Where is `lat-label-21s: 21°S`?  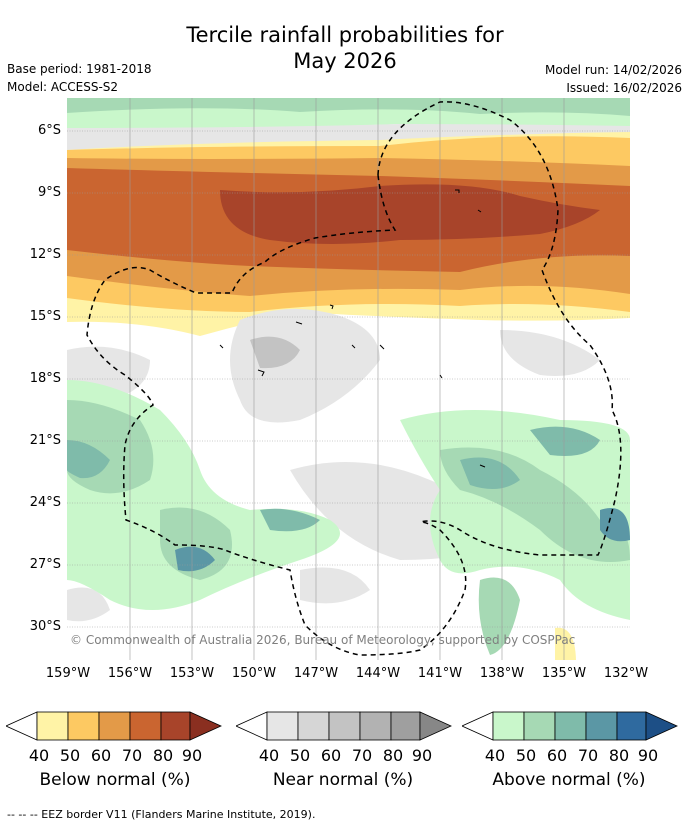 lat-label-21s: 21°S is located at coordinates (45, 440).